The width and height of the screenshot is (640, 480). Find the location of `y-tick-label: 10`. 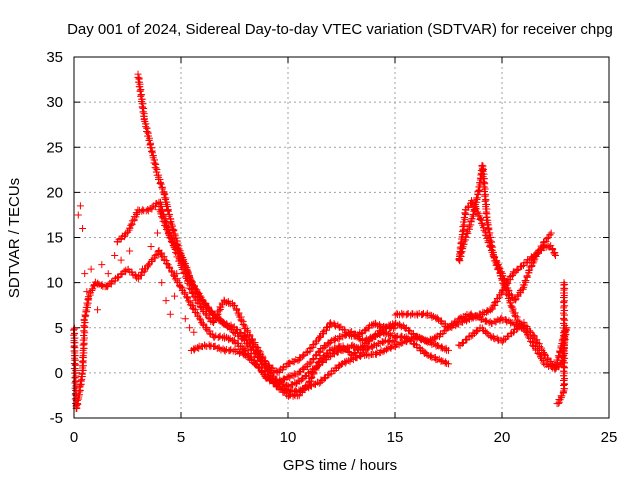

y-tick-label: 10 is located at coordinates (54, 283).